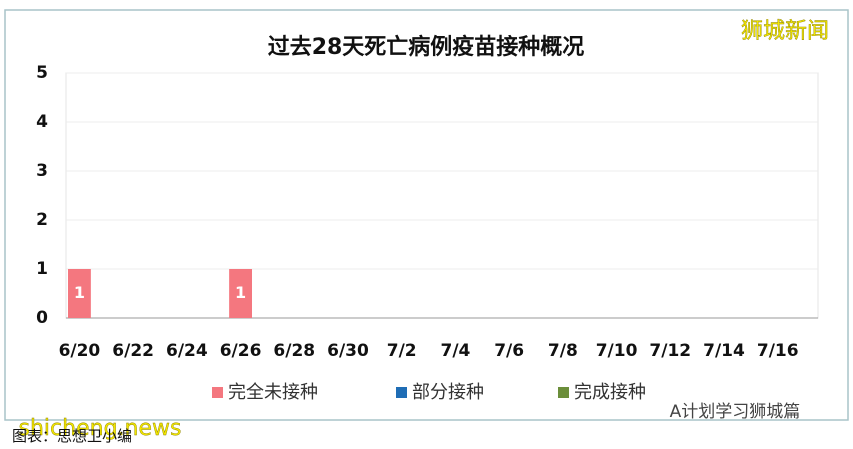 This screenshot has height=449, width=853. What do you see at coordinates (42, 171) in the screenshot?
I see `y-tick-label: 3` at bounding box center [42, 171].